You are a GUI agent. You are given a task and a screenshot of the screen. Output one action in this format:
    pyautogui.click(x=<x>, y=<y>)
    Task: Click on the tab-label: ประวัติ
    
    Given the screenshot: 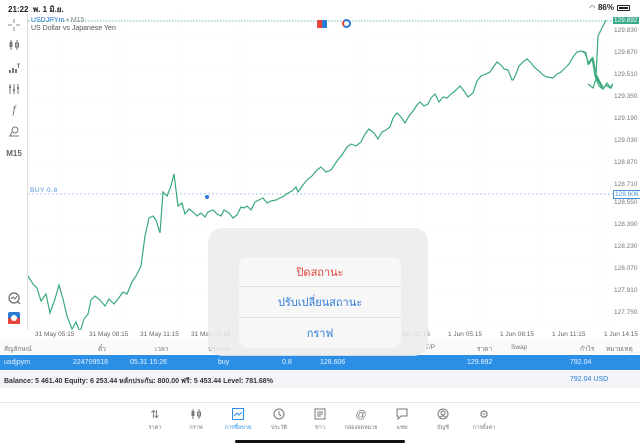 What is the action you would take?
    pyautogui.click(x=279, y=428)
    